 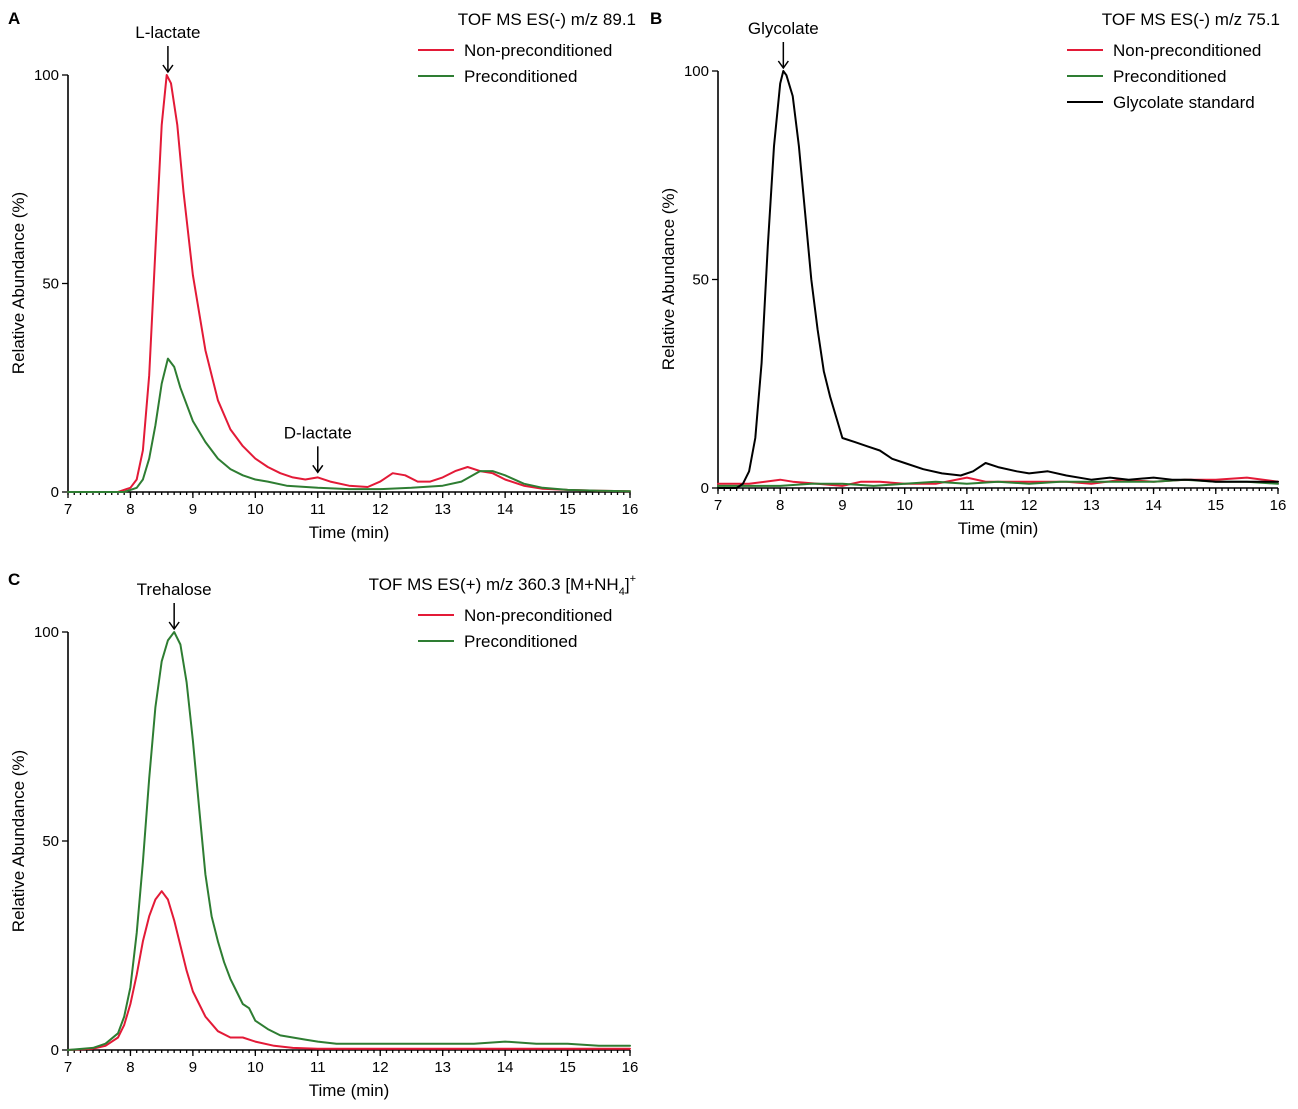 I want to click on legend-label: Glycolate standard, so click(x=1184, y=102).